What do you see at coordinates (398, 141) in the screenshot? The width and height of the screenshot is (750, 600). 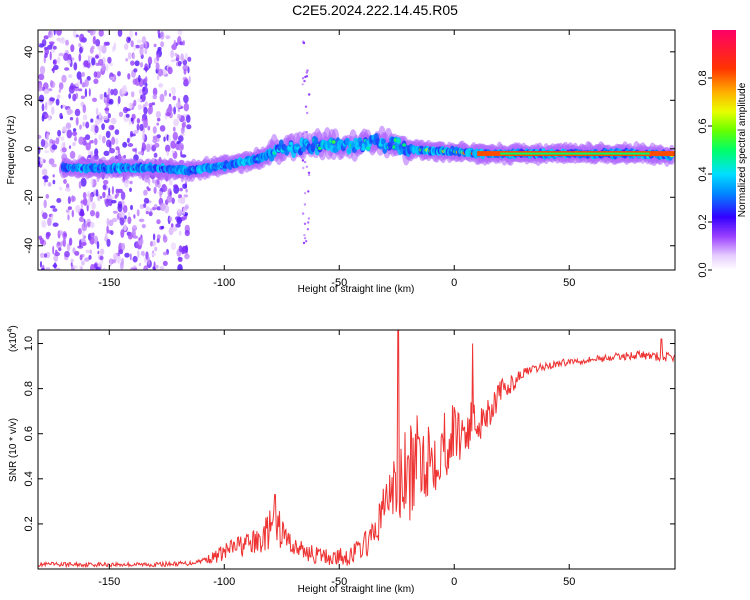 I see `ridge-core` at bounding box center [398, 141].